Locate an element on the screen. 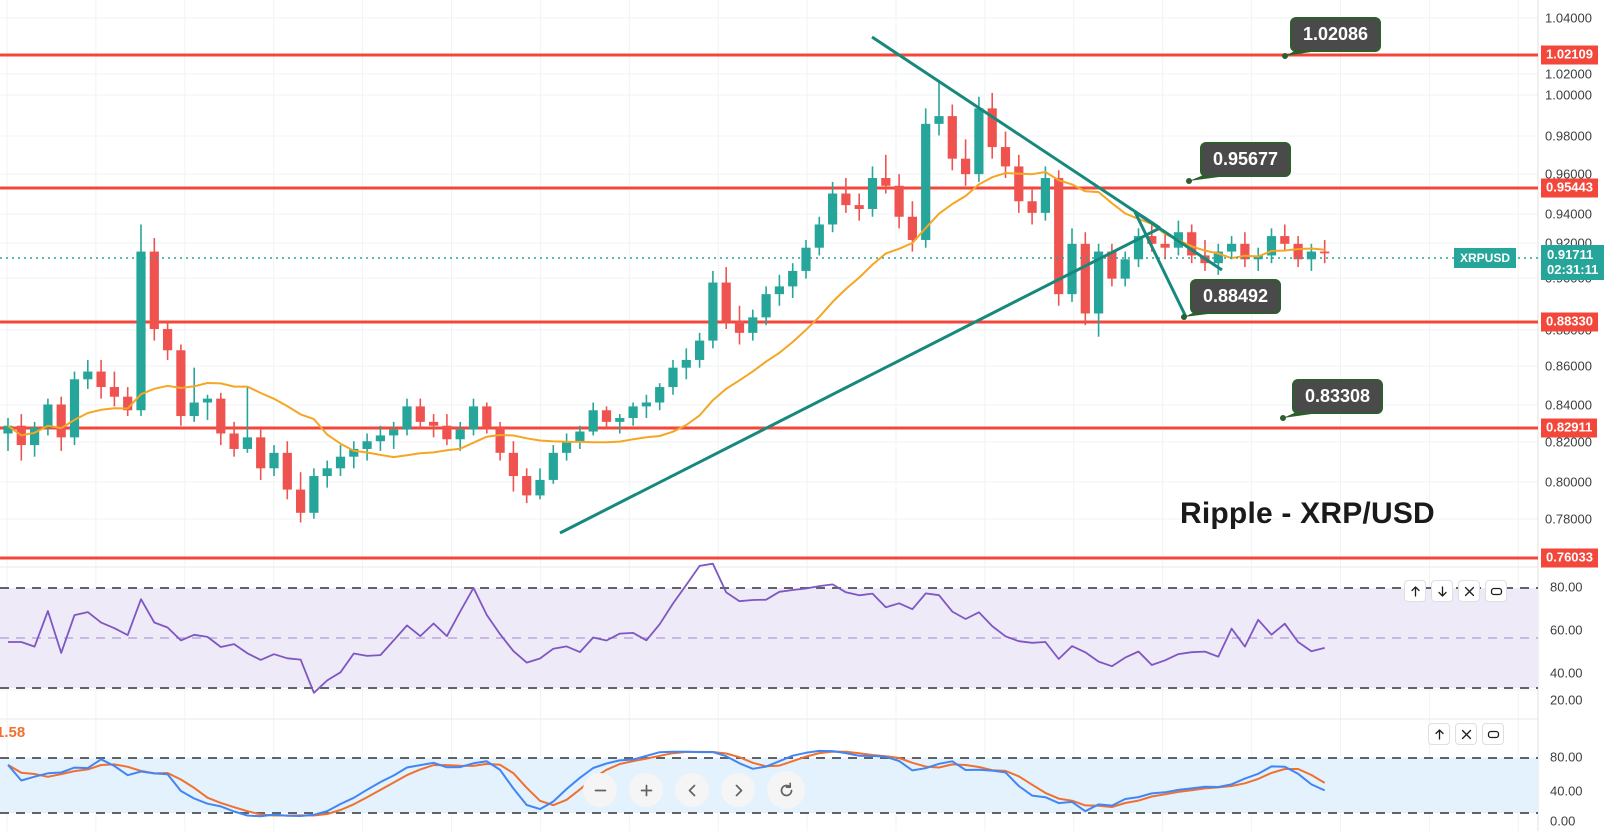 The height and width of the screenshot is (831, 1608). target-callout: 1.02086 is located at coordinates (1336, 34).